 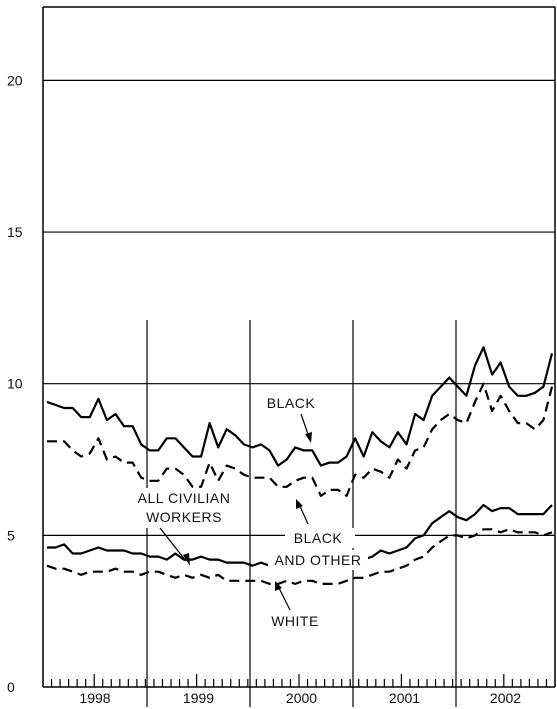 I want to click on x-tick-label: 2000, so click(x=301, y=698).